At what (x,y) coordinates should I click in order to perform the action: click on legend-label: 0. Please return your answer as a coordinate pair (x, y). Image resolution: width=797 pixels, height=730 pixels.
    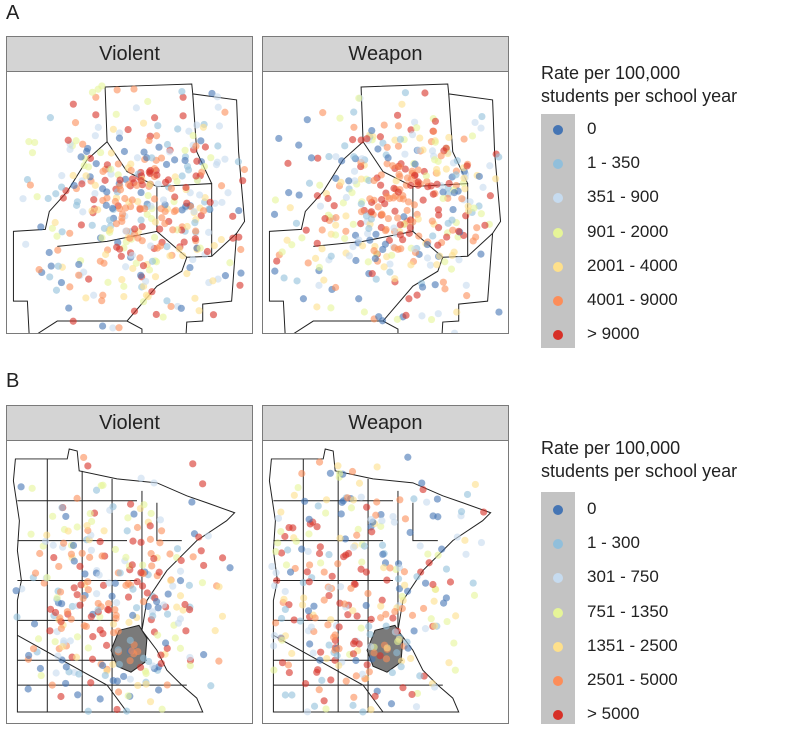
    Looking at the image, I should click on (592, 128).